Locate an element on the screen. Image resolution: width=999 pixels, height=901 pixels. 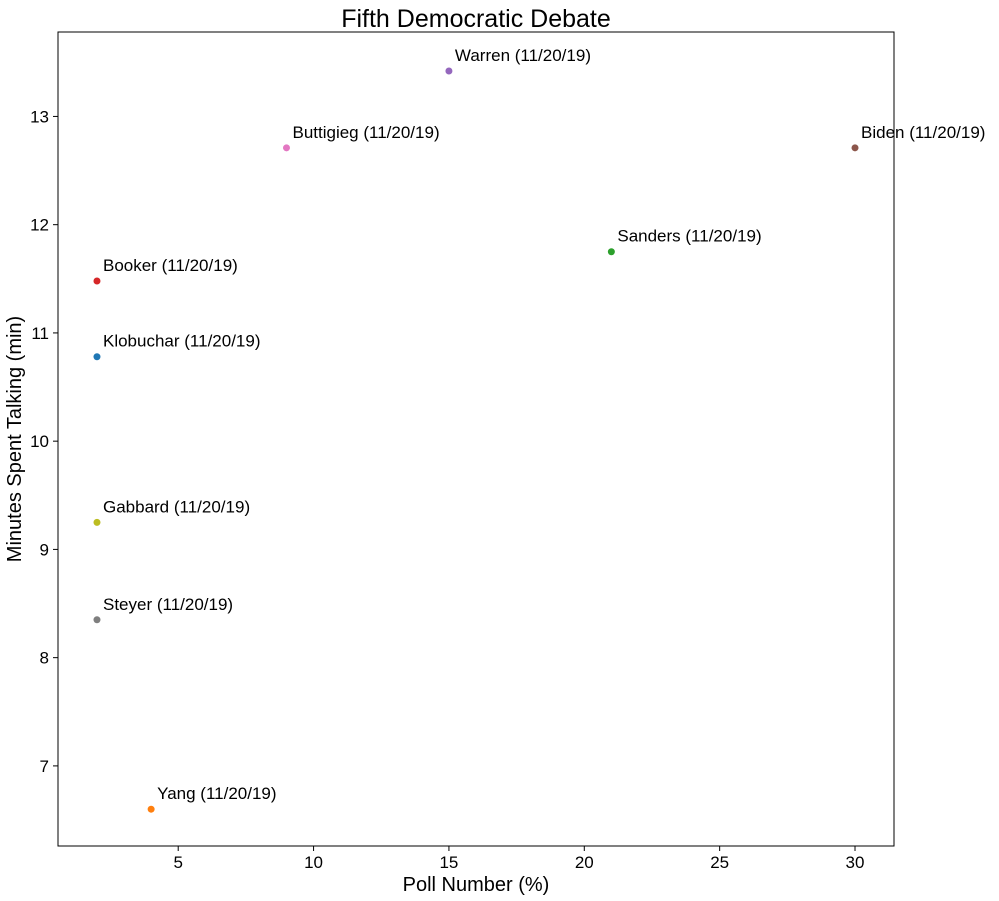
y-axis: 7 8 9 10 11 12 13 is located at coordinates (44, 441).